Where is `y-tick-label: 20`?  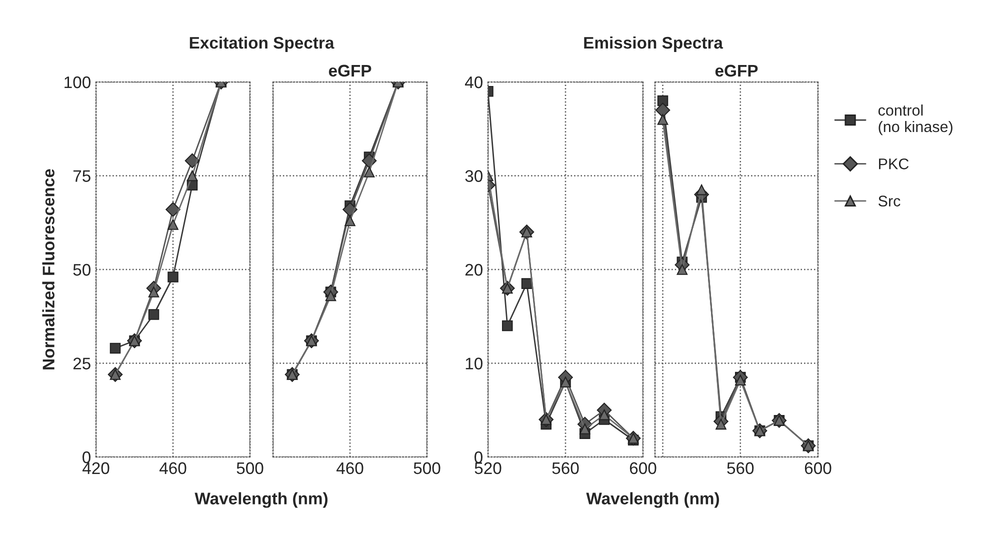 y-tick-label: 20 is located at coordinates (473, 270).